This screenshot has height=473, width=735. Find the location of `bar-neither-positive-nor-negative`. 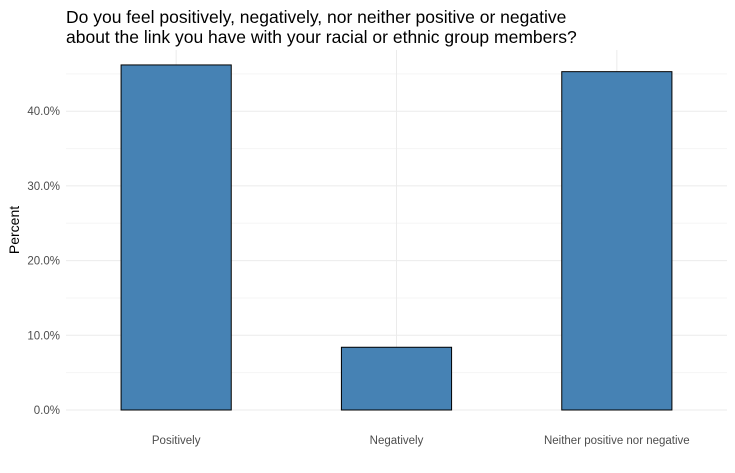

bar-neither-positive-nor-negative is located at coordinates (617, 241).